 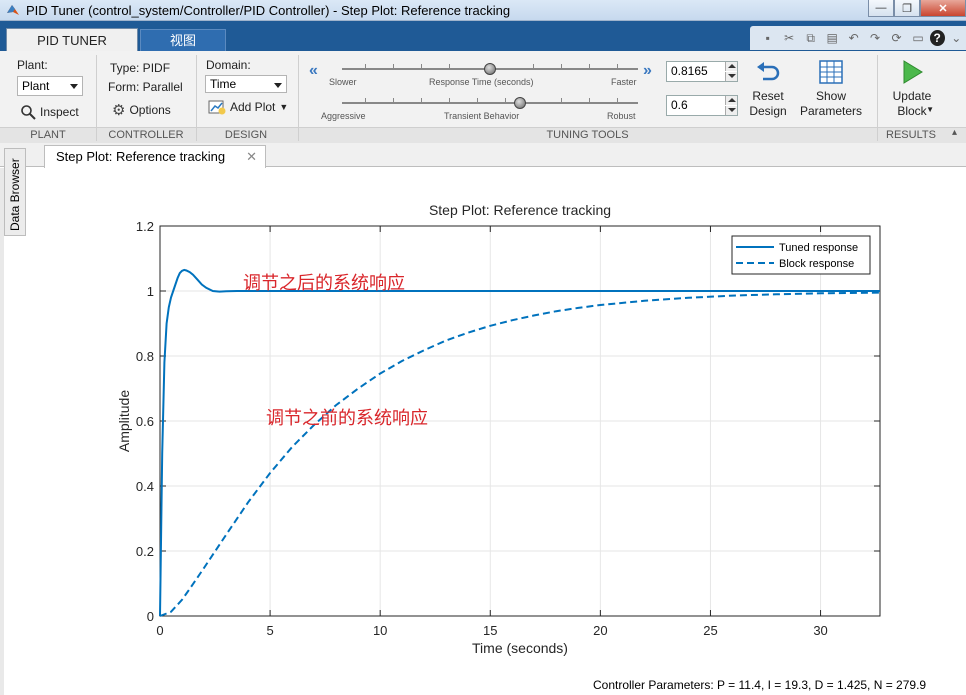 What do you see at coordinates (875, 38) in the screenshot?
I see `redo-icon: ↷` at bounding box center [875, 38].